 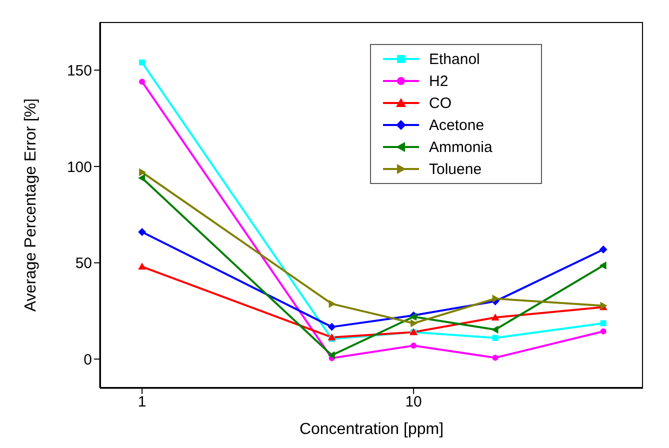 What do you see at coordinates (142, 402) in the screenshot?
I see `x-tick-label: 1` at bounding box center [142, 402].